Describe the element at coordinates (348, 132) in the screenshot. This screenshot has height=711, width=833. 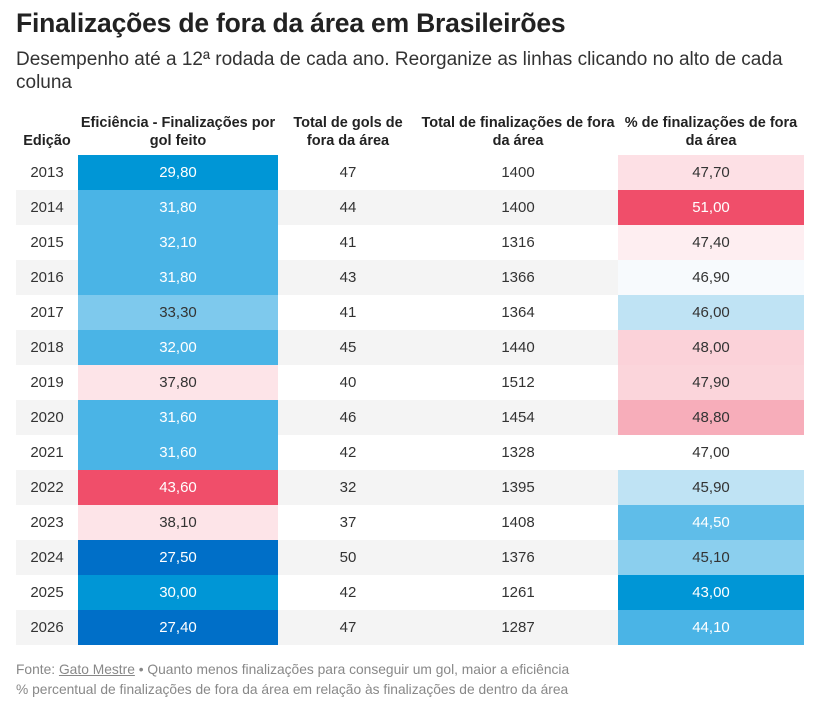
I see `column-header-gols: Total de gols de fora da área` at that location.